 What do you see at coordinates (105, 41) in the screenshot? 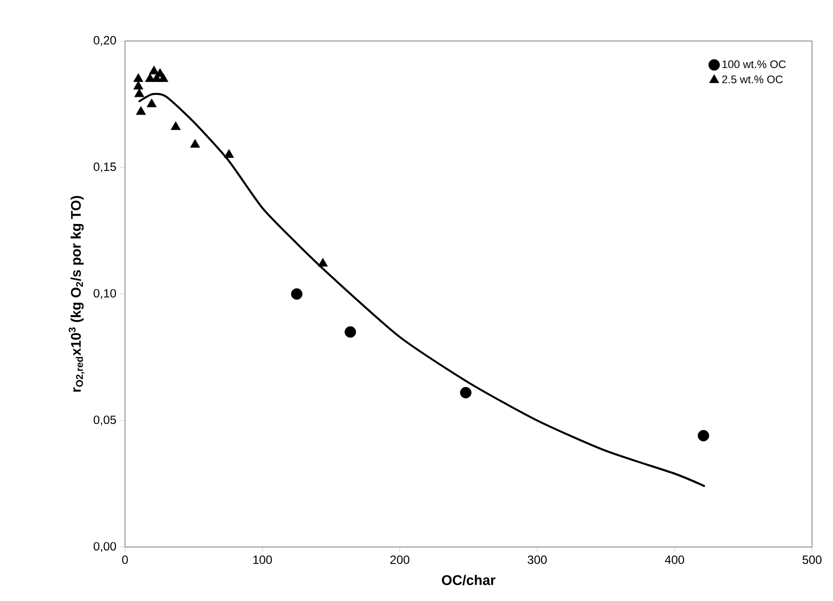
I see `y-tick-label: 0,20` at bounding box center [105, 41].